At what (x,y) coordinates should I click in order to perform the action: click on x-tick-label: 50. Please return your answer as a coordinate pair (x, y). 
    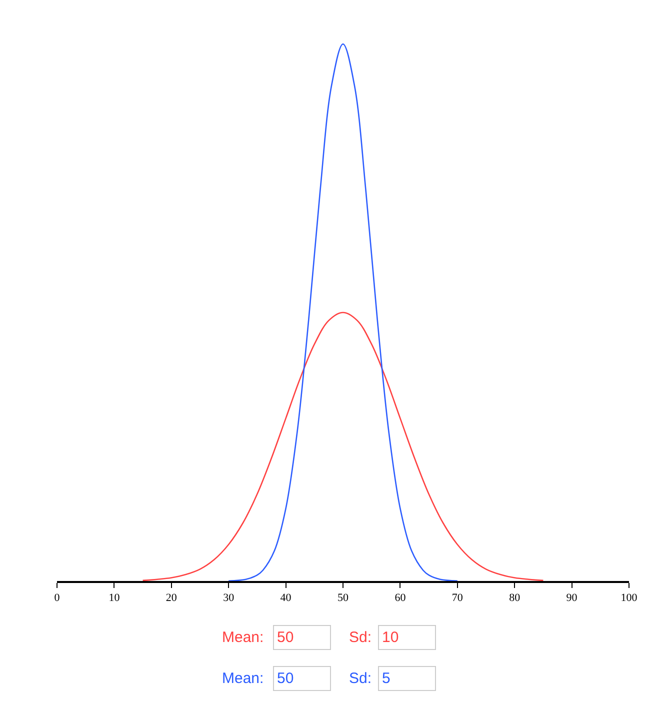
    Looking at the image, I should click on (343, 598).